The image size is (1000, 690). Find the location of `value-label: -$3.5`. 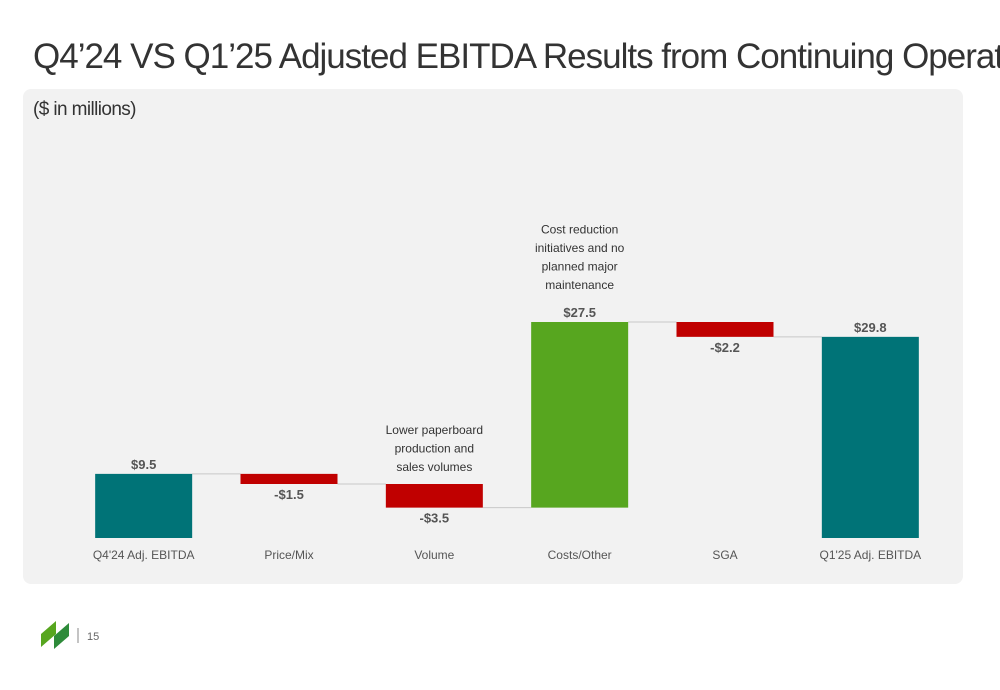

value-label: -$3.5 is located at coordinates (435, 518).